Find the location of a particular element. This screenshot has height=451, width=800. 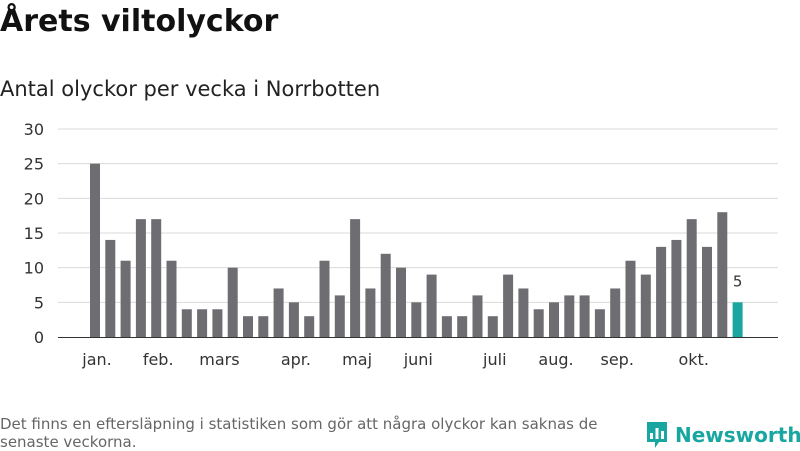

x-tick-label-sep: sep. is located at coordinates (616, 359).